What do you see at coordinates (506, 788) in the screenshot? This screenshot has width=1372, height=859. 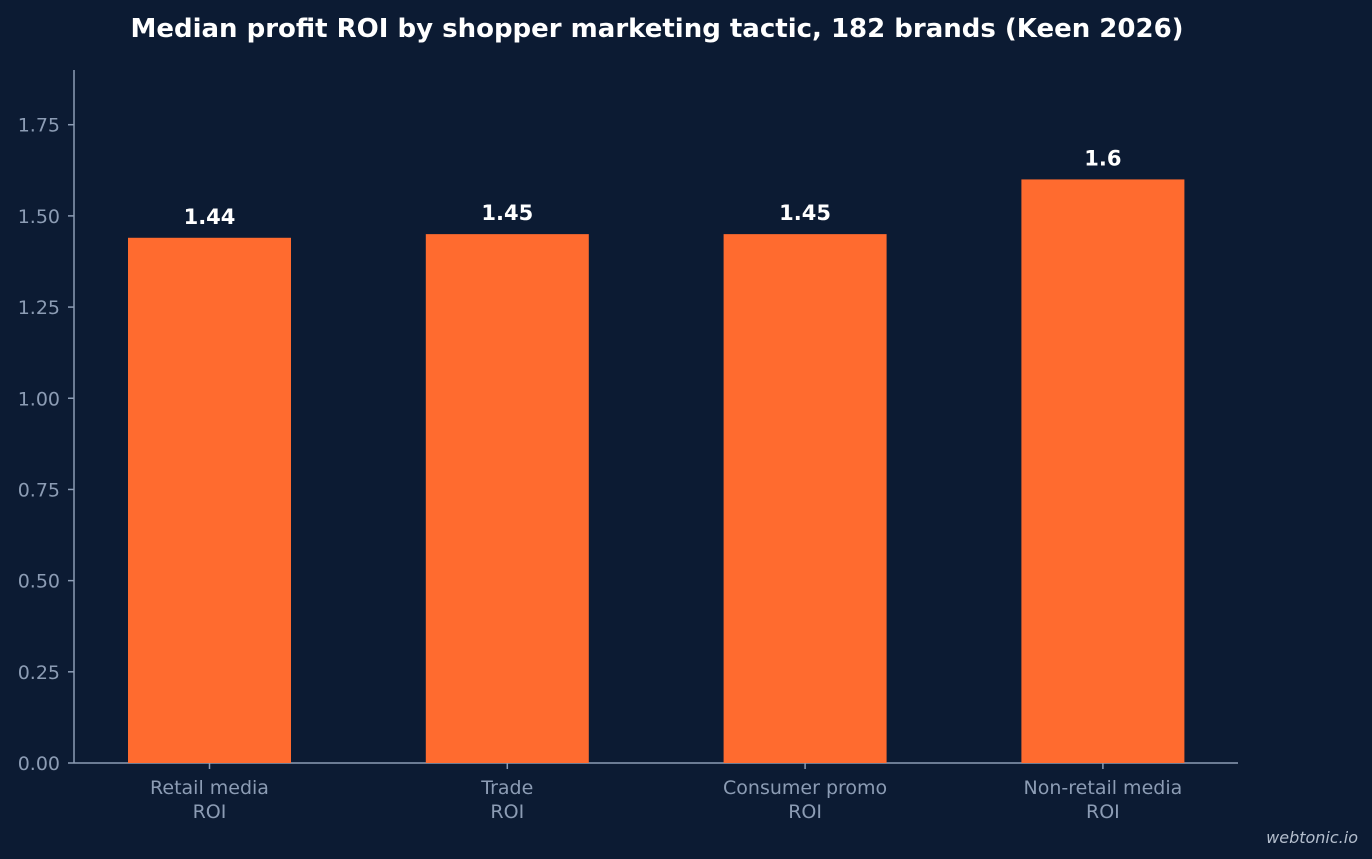 I see `x-tick-label: Trade` at bounding box center [506, 788].